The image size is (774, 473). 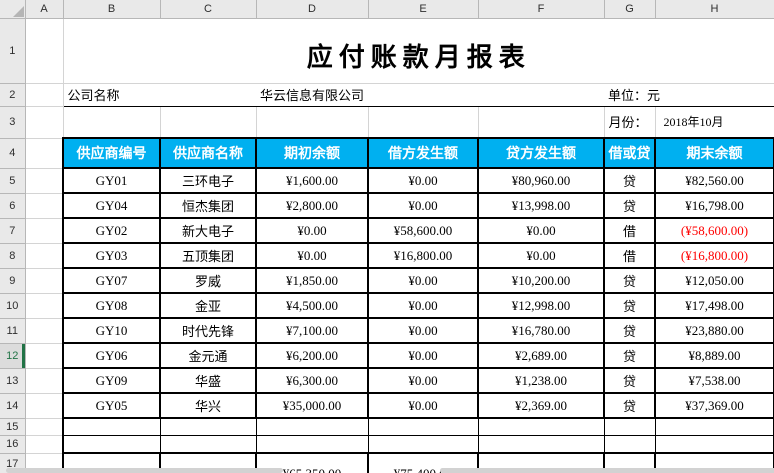 What do you see at coordinates (44, 181) in the screenshot?
I see `cell-a5` at bounding box center [44, 181].